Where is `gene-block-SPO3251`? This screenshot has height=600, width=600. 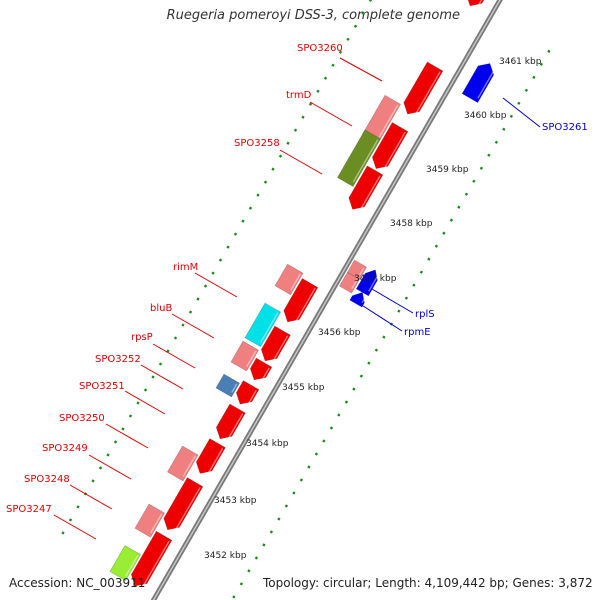 gene-block-SPO3251 is located at coordinates (227, 385).